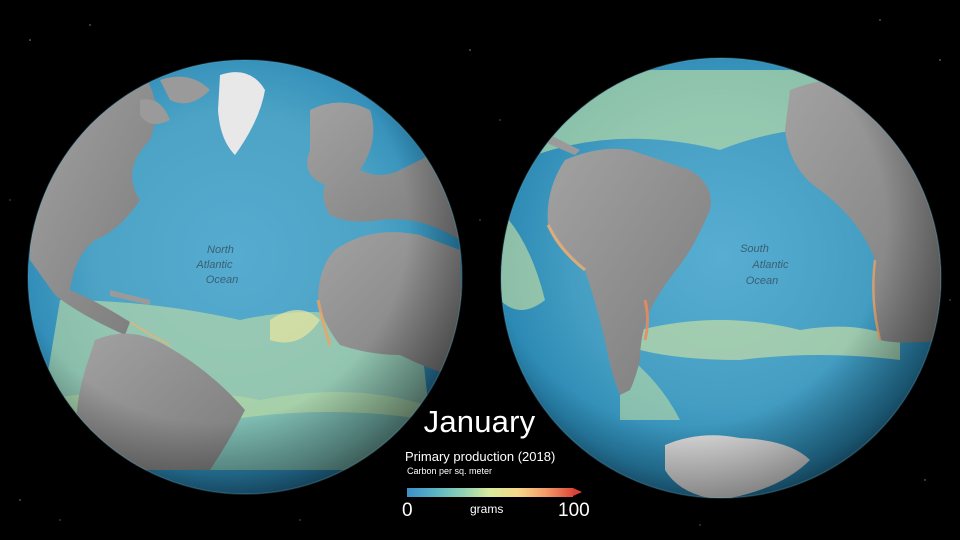 The image size is (960, 540). Describe the element at coordinates (450, 471) in the screenshot. I see `unit-label: Carbon per sq. meter` at that location.